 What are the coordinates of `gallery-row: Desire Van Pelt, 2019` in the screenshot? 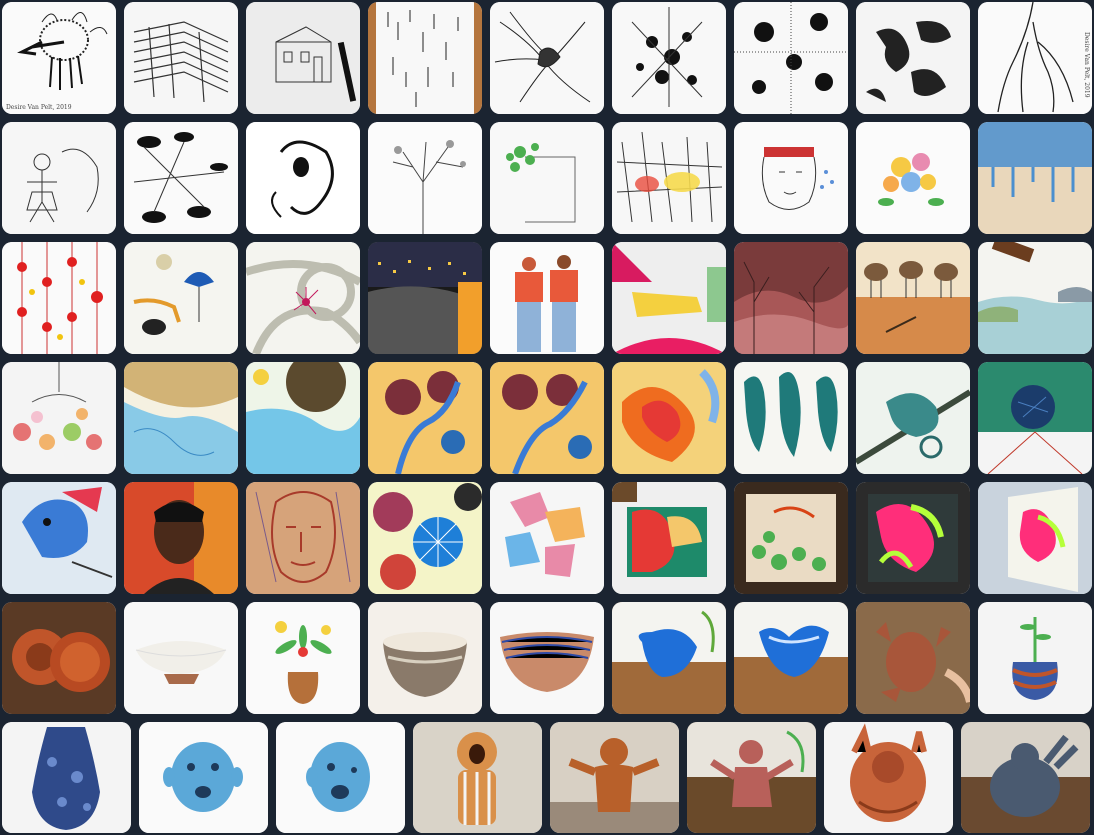 It's located at (547, 58).